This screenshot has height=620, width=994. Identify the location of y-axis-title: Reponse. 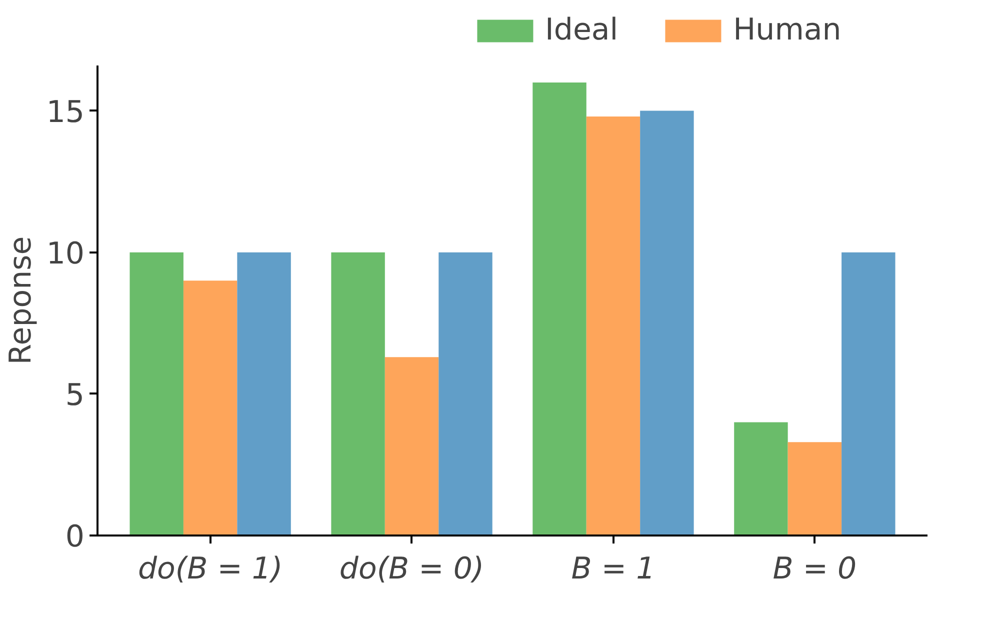
(20, 300).